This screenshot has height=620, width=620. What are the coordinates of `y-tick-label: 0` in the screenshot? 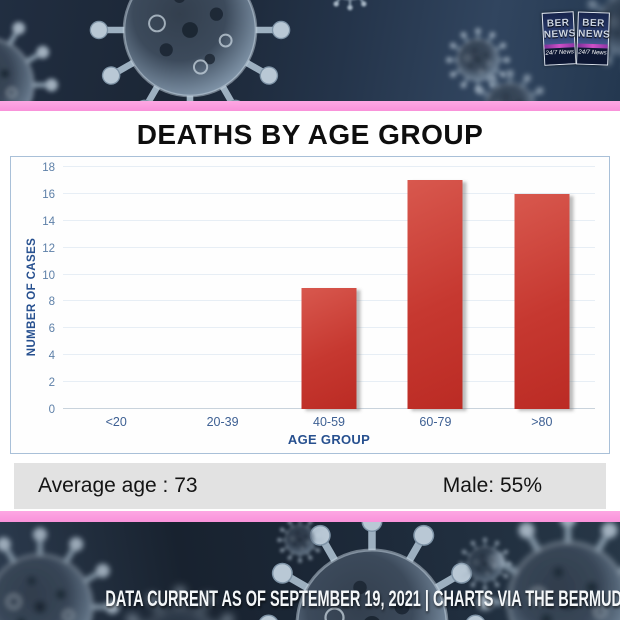 It's located at (51, 410).